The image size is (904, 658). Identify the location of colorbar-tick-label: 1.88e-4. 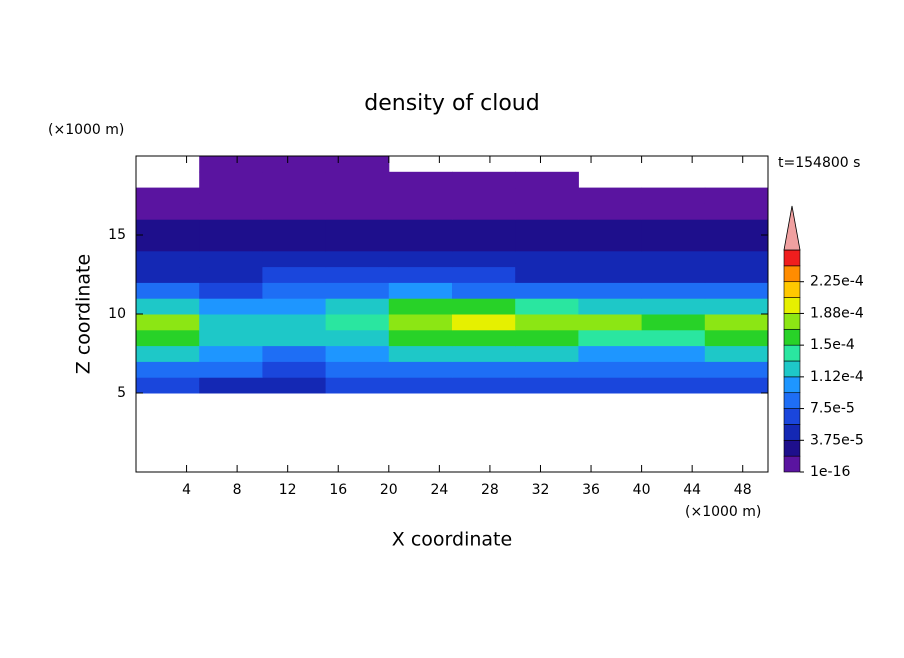
(837, 313).